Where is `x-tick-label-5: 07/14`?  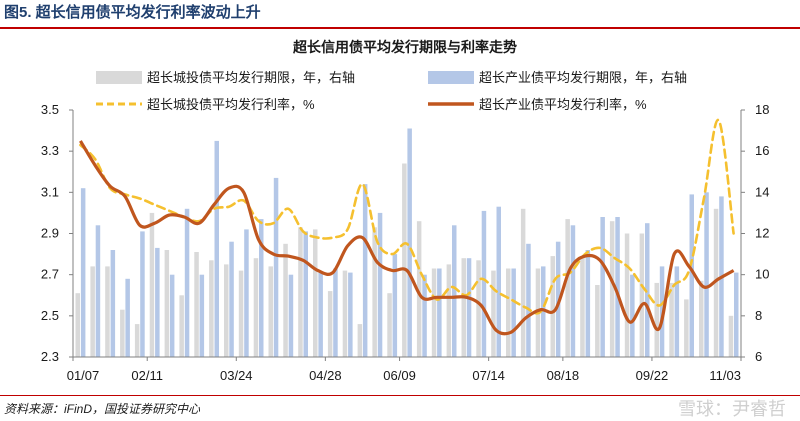 x-tick-label-5: 07/14 is located at coordinates (488, 375).